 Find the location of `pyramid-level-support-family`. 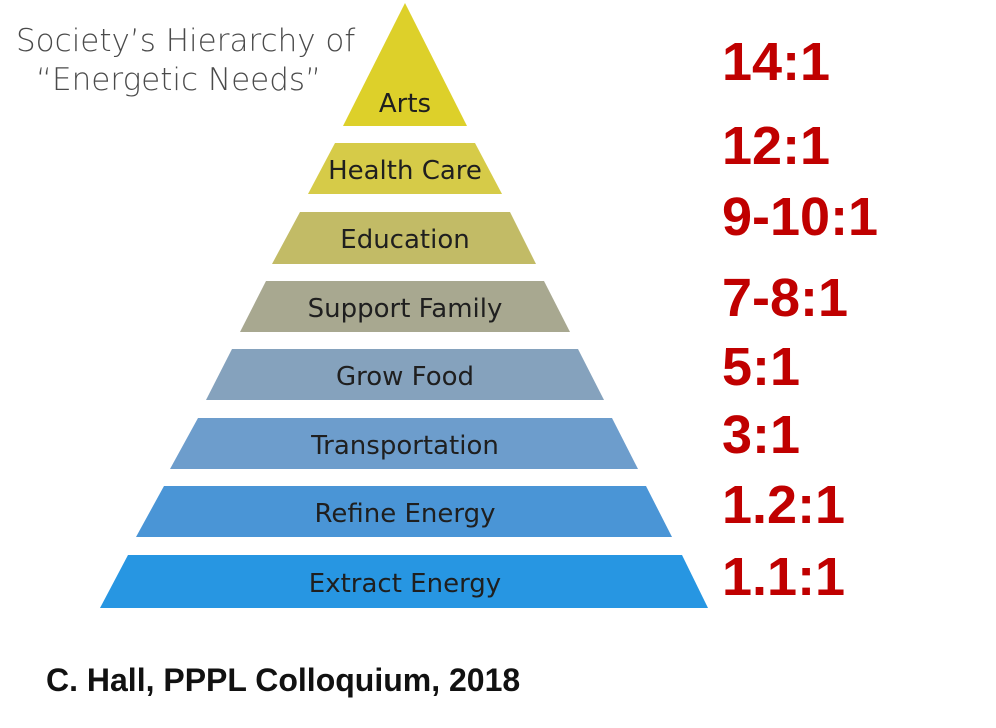

pyramid-level-support-family is located at coordinates (405, 306).